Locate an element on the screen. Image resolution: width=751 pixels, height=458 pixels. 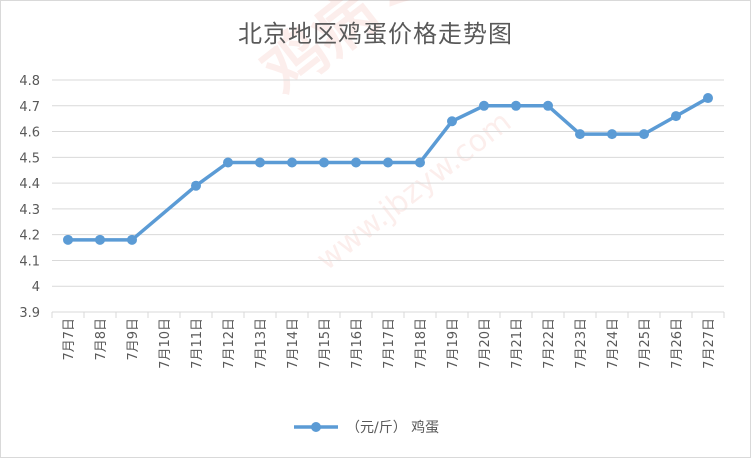
x-tick-label: 7月17日 is located at coordinates (389, 343).